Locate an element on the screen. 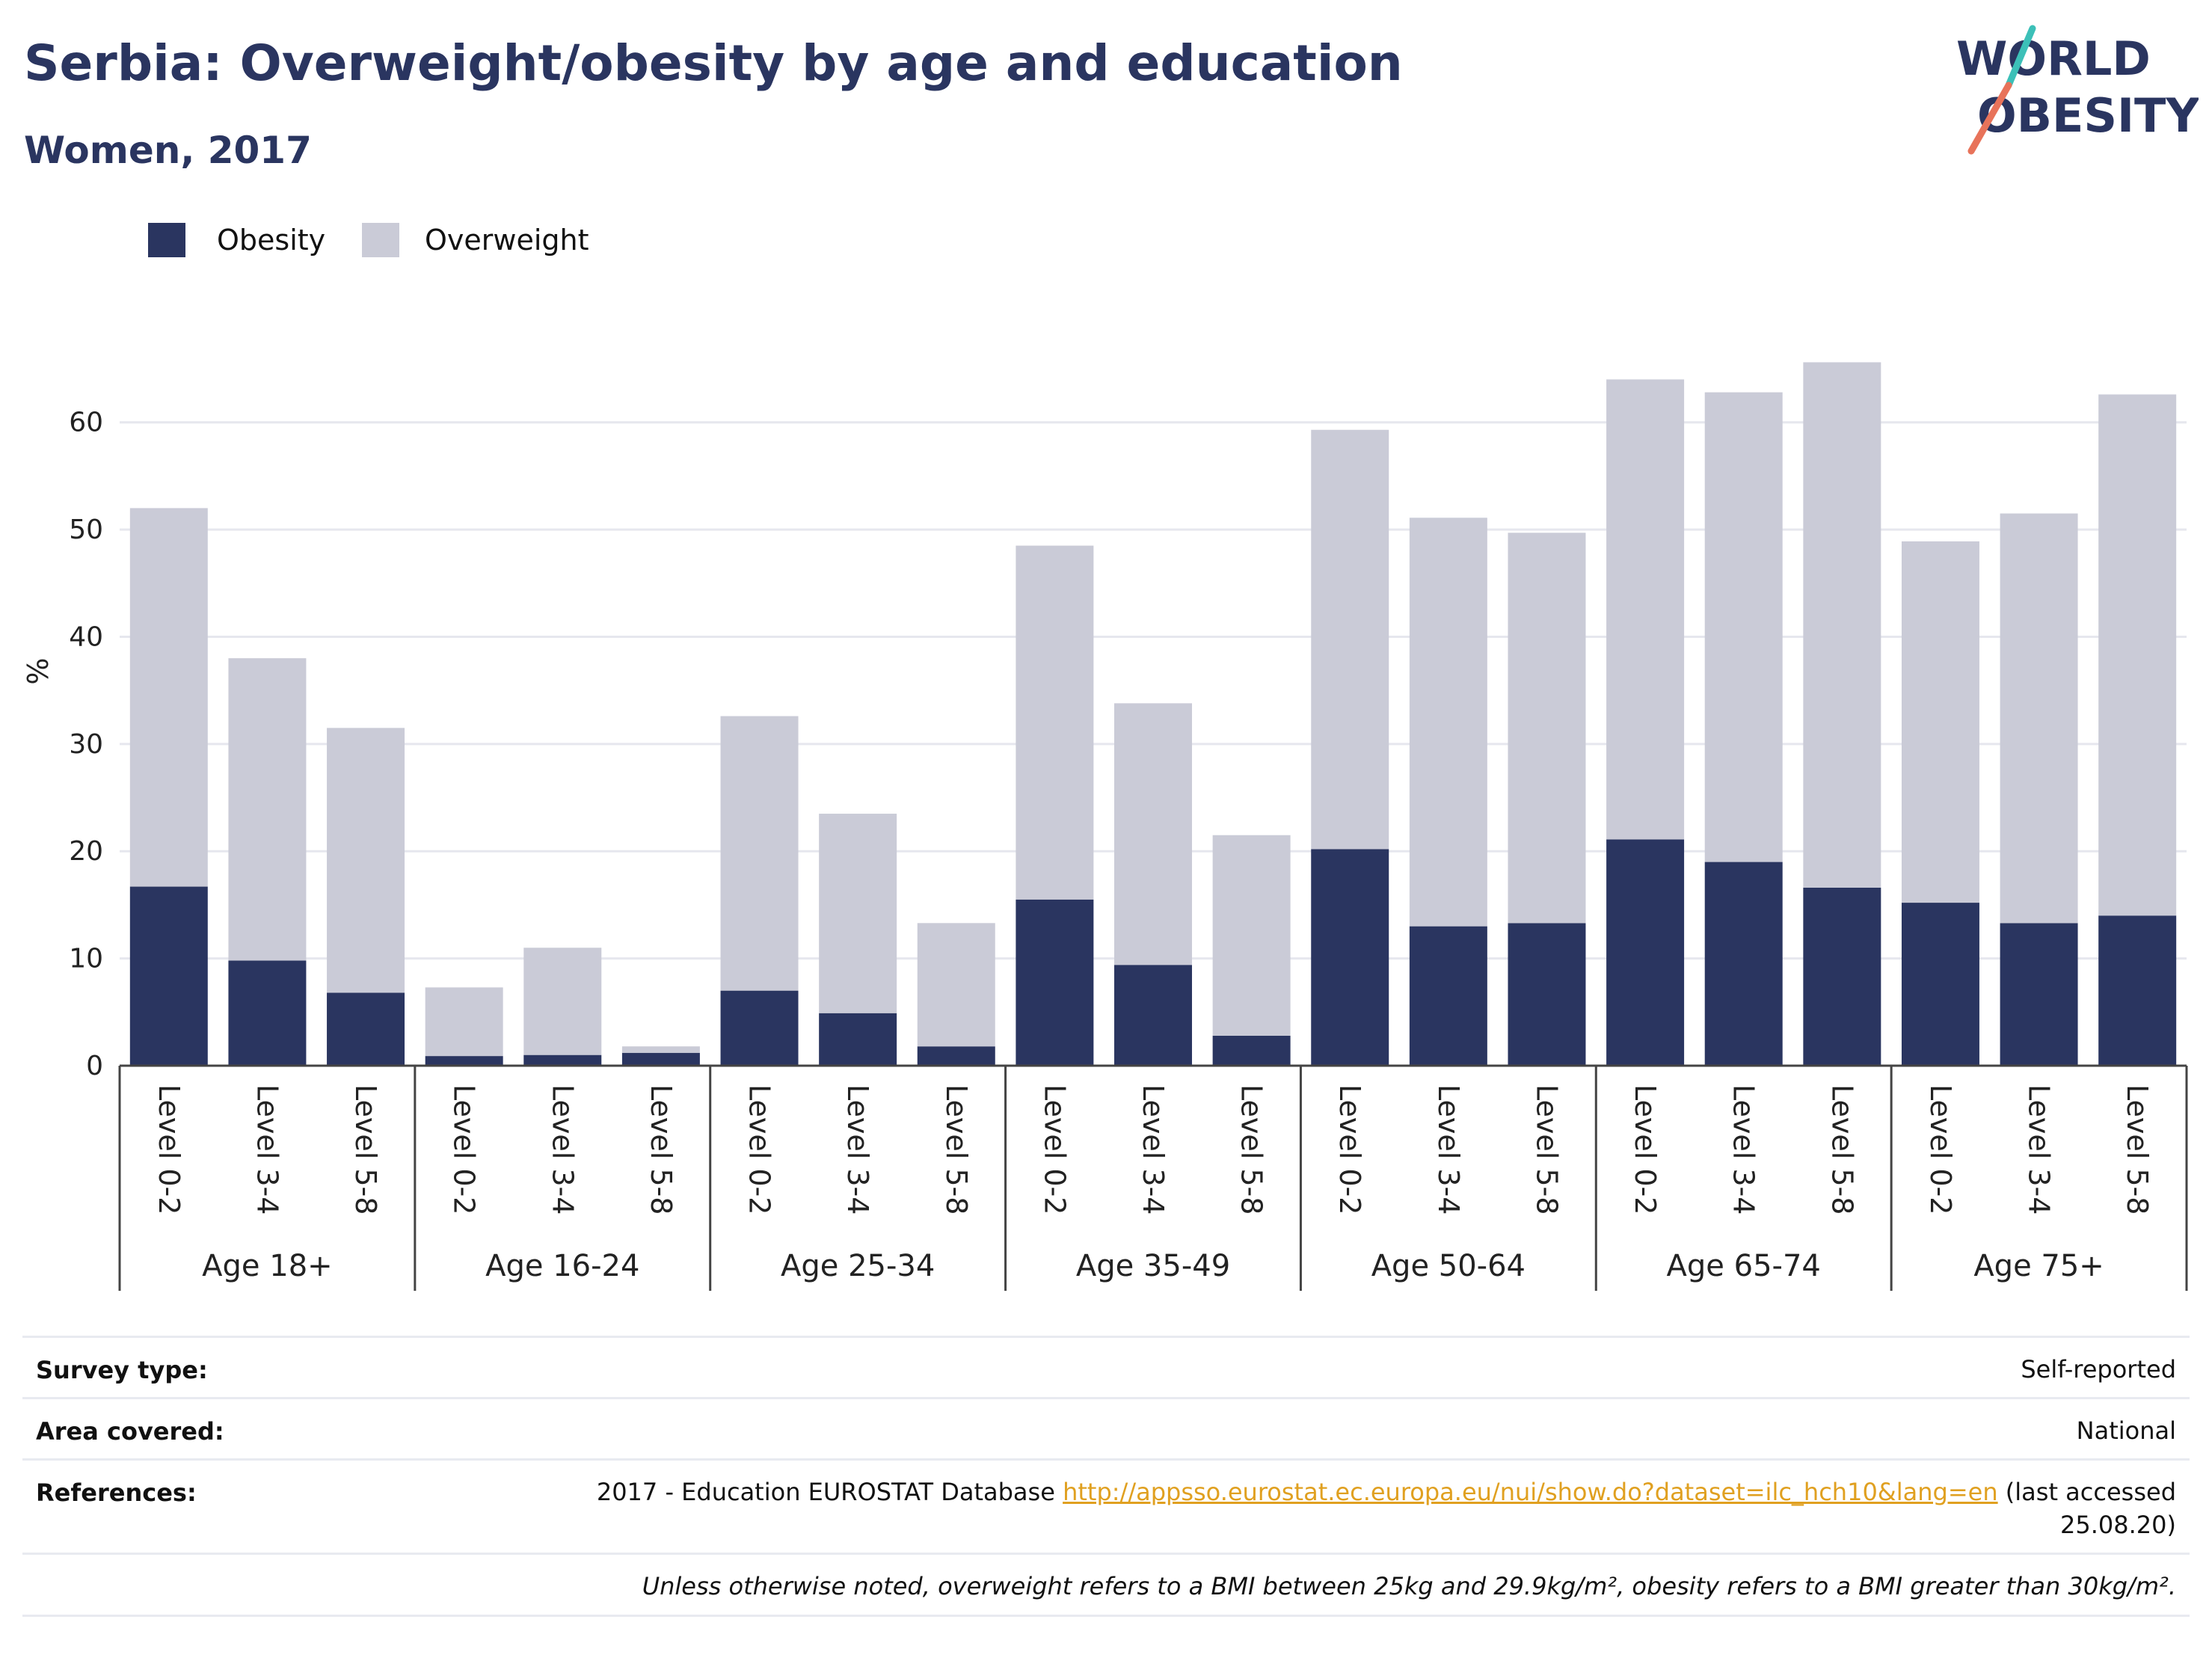 The width and height of the screenshot is (2212, 1655). survey-type-value: Self-reported is located at coordinates (2098, 1369).